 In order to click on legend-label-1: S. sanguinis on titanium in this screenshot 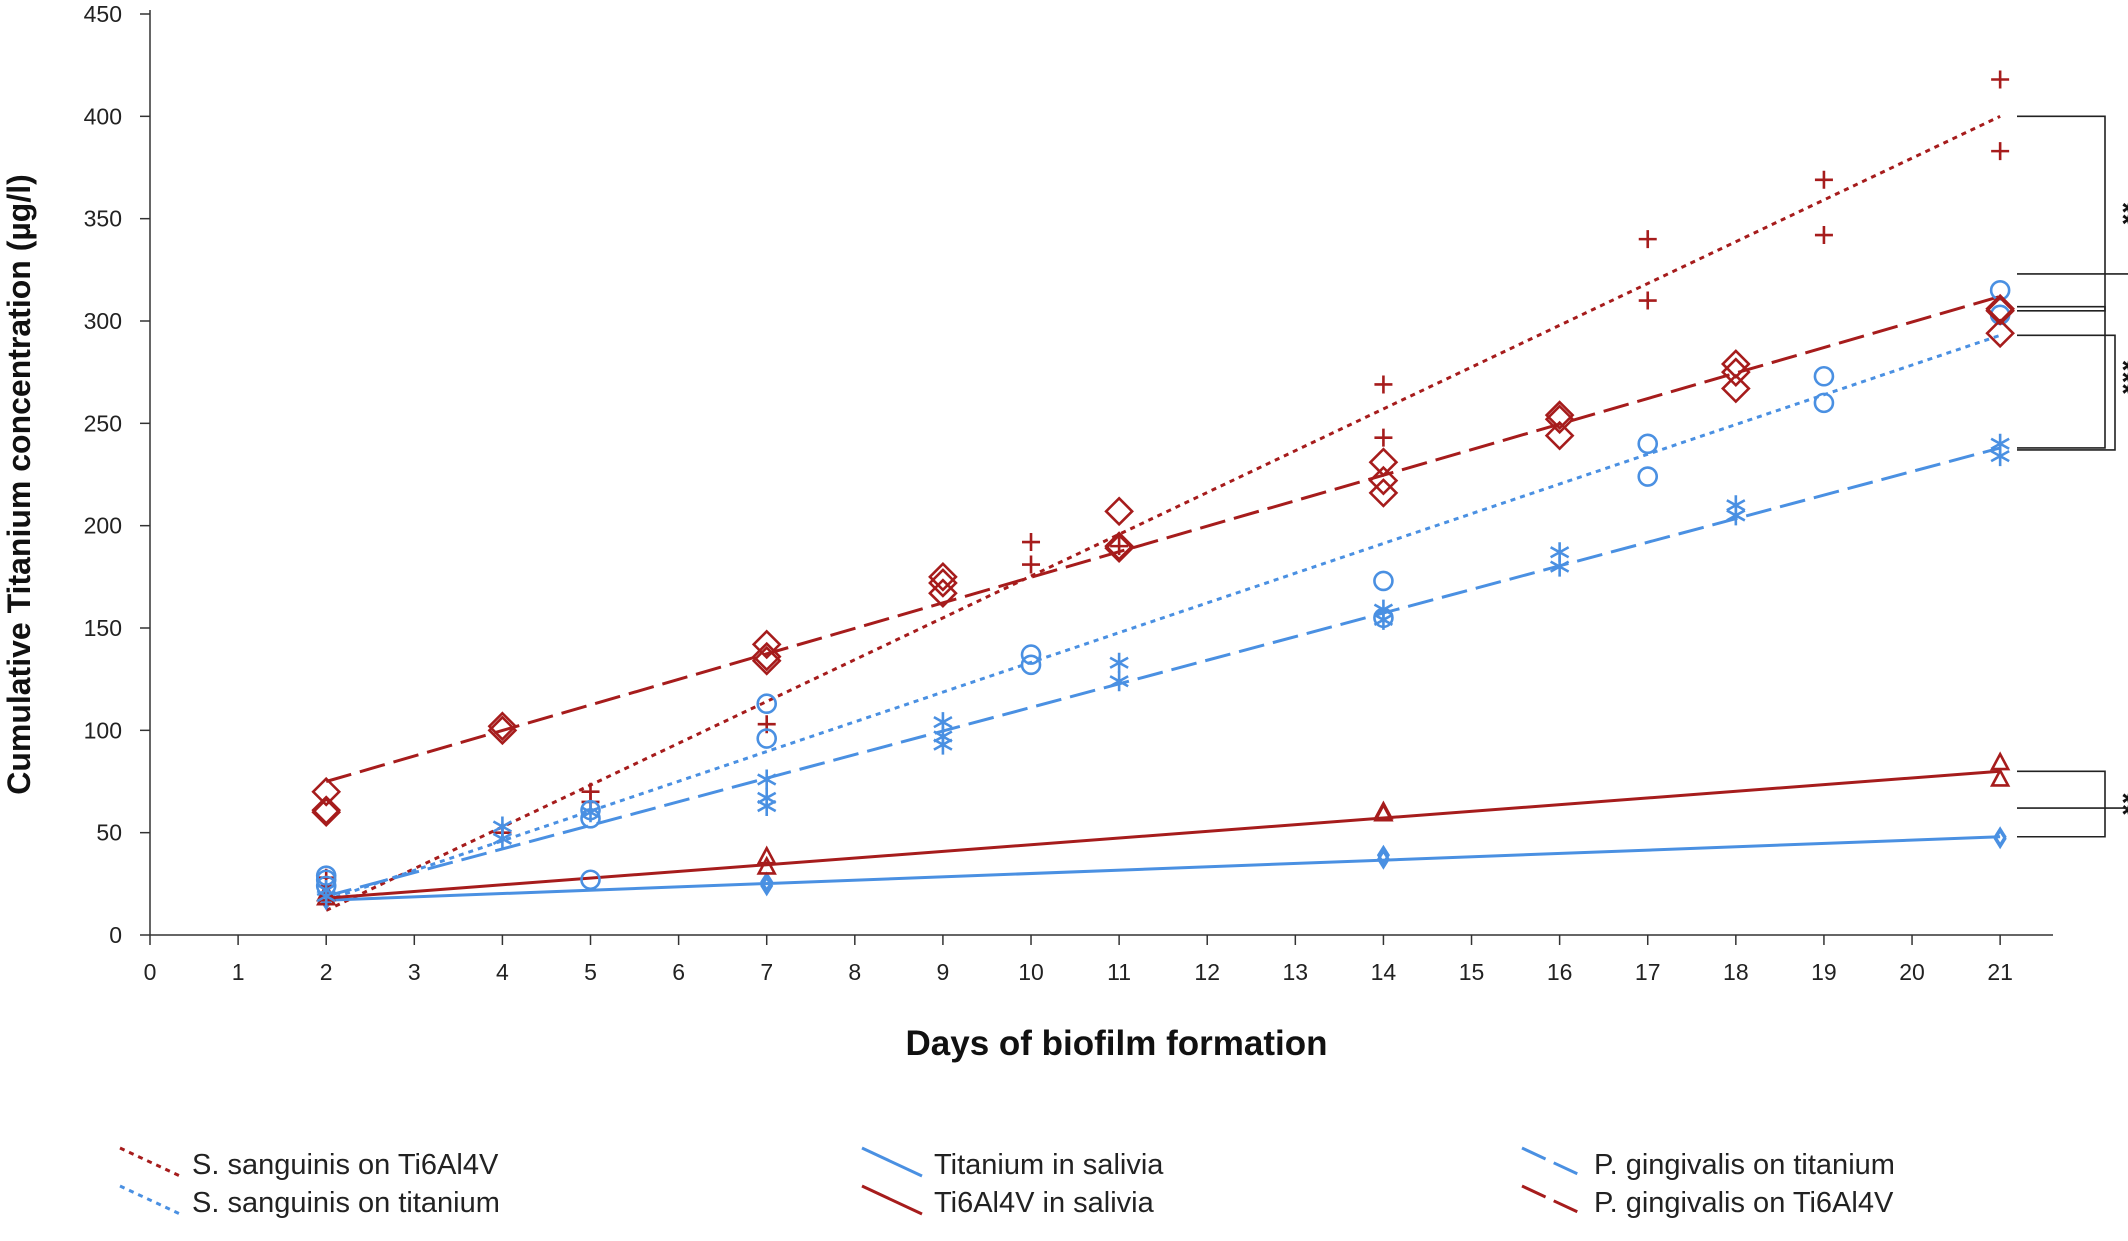, I will do `click(346, 1203)`.